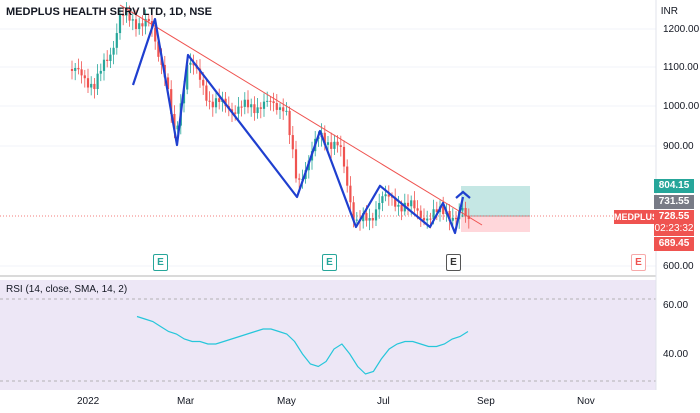 The height and width of the screenshot is (413, 700). I want to click on pattern-arrowhead, so click(463, 194).